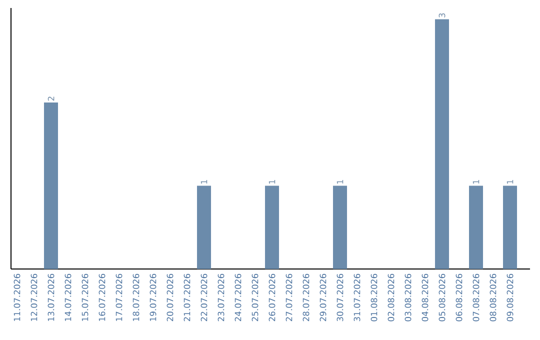 Image resolution: width=540 pixels, height=340 pixels. I want to click on x-tick-label: 02.08.2026, so click(391, 298).